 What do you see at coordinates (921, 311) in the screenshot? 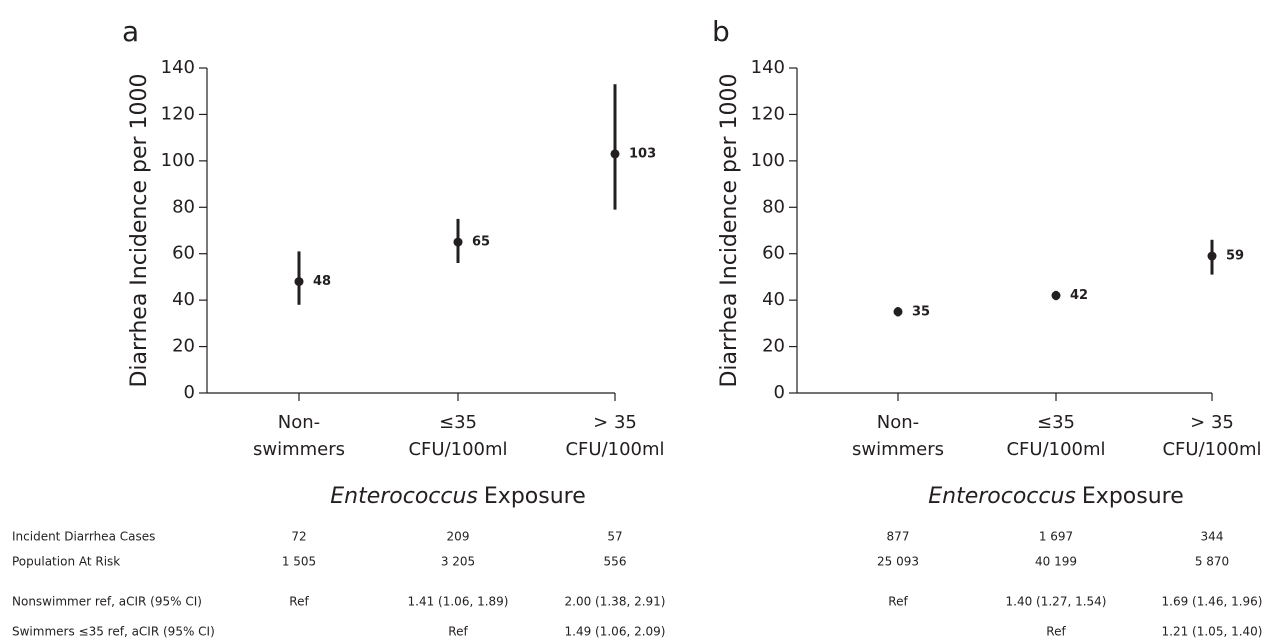
I see `value-label: 35` at bounding box center [921, 311].